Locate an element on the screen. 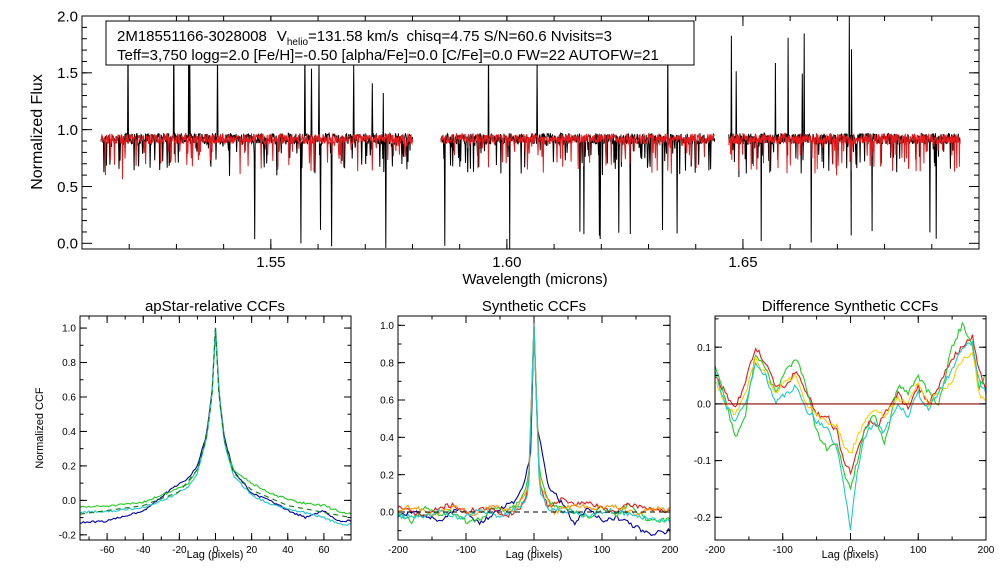  ccf-difference-xlabel: Lag (pixels) is located at coordinates (850, 555).